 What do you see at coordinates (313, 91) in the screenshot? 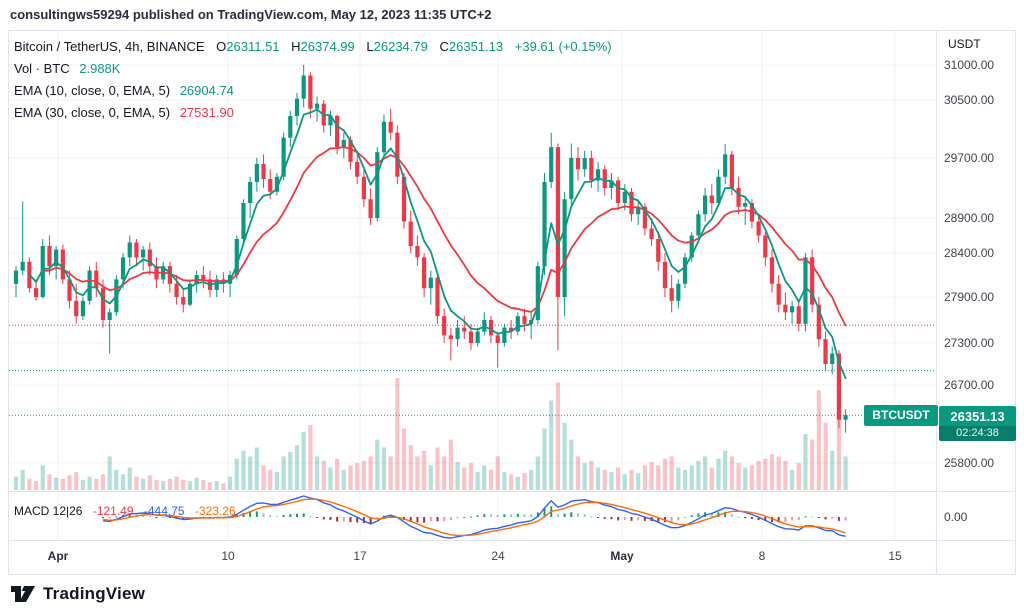
I see `ema10-legend-row: EMA (10, close, 0, EMA, 5) 26904.74` at bounding box center [313, 91].